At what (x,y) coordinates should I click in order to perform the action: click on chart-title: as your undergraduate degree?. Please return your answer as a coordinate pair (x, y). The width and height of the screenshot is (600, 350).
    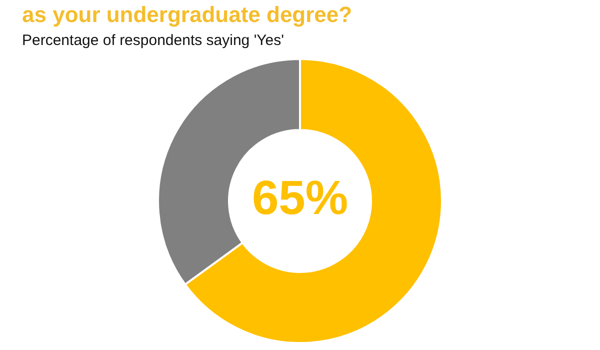
    Looking at the image, I should click on (187, 15).